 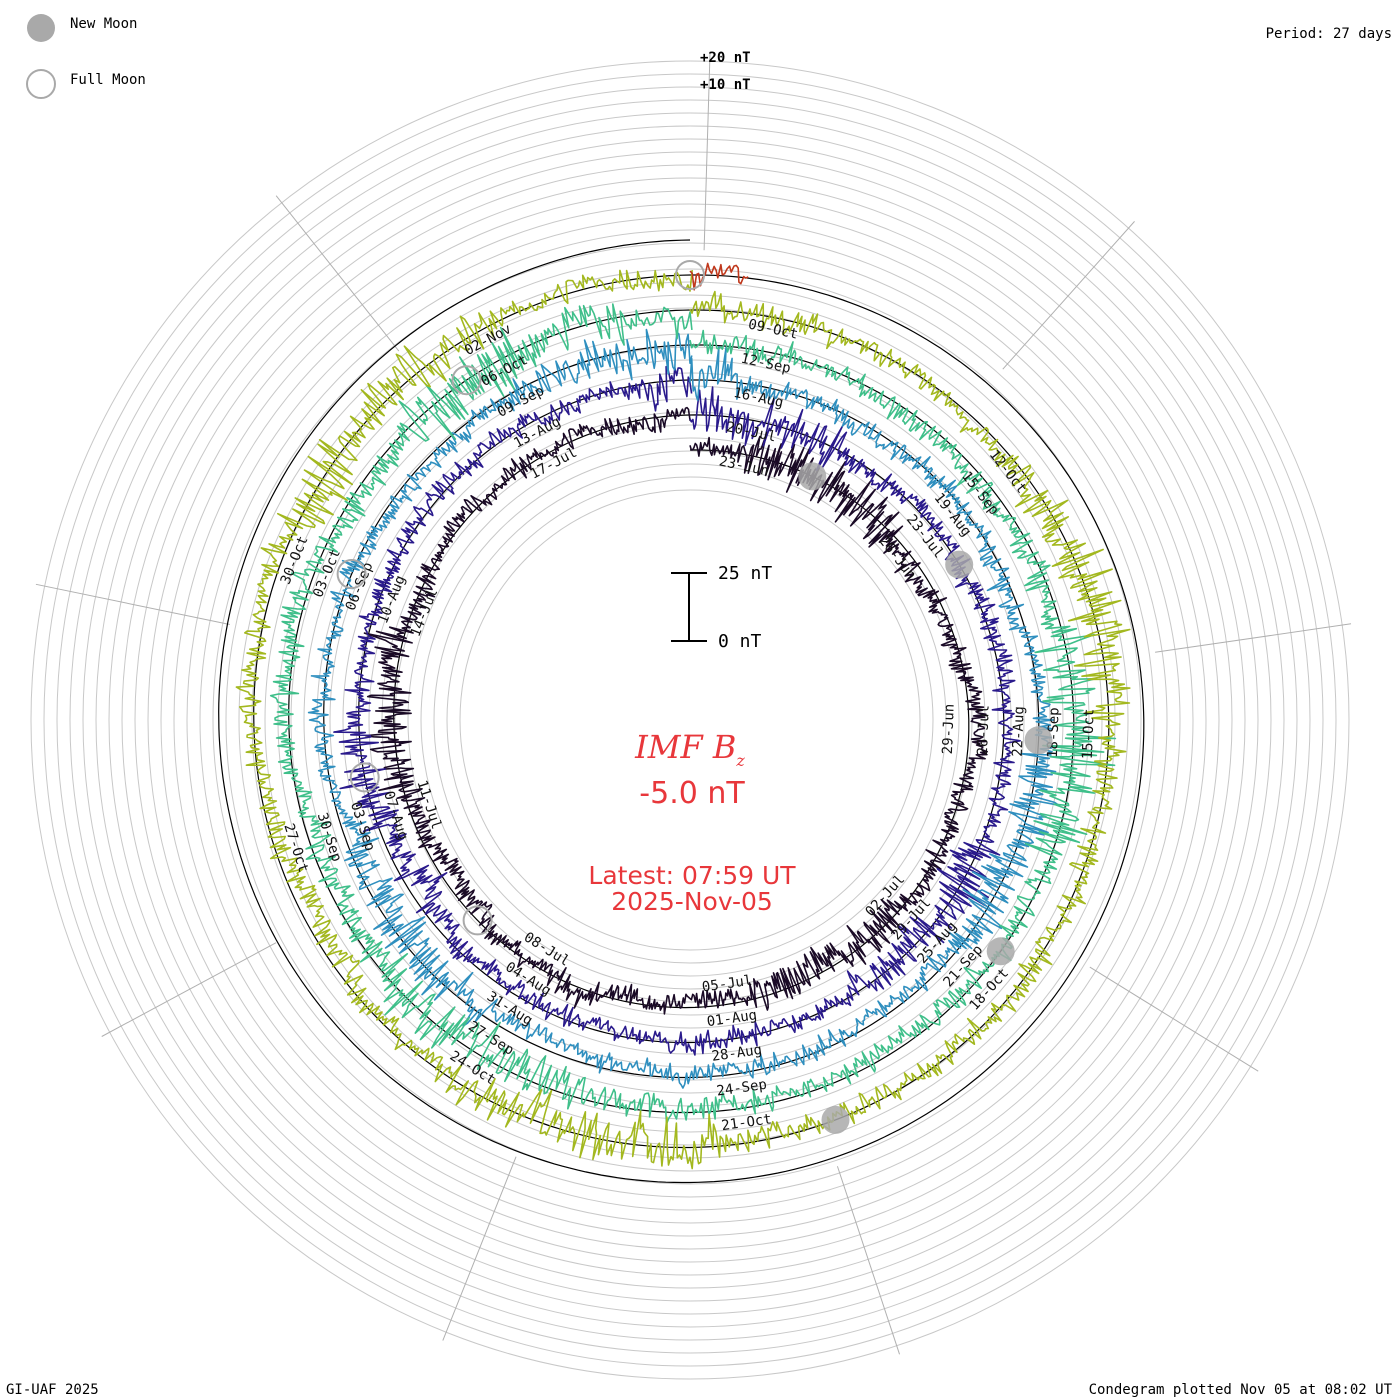 I want to click on scale-plus20: +20 nT, so click(x=725, y=58).